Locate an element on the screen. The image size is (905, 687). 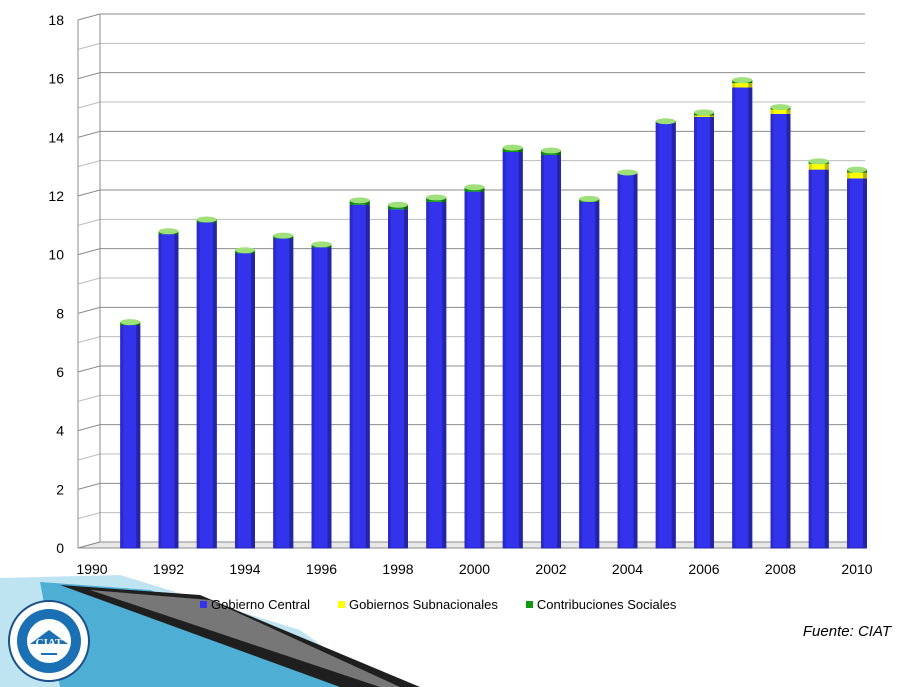
source-name: CIAT is located at coordinates (874, 631).